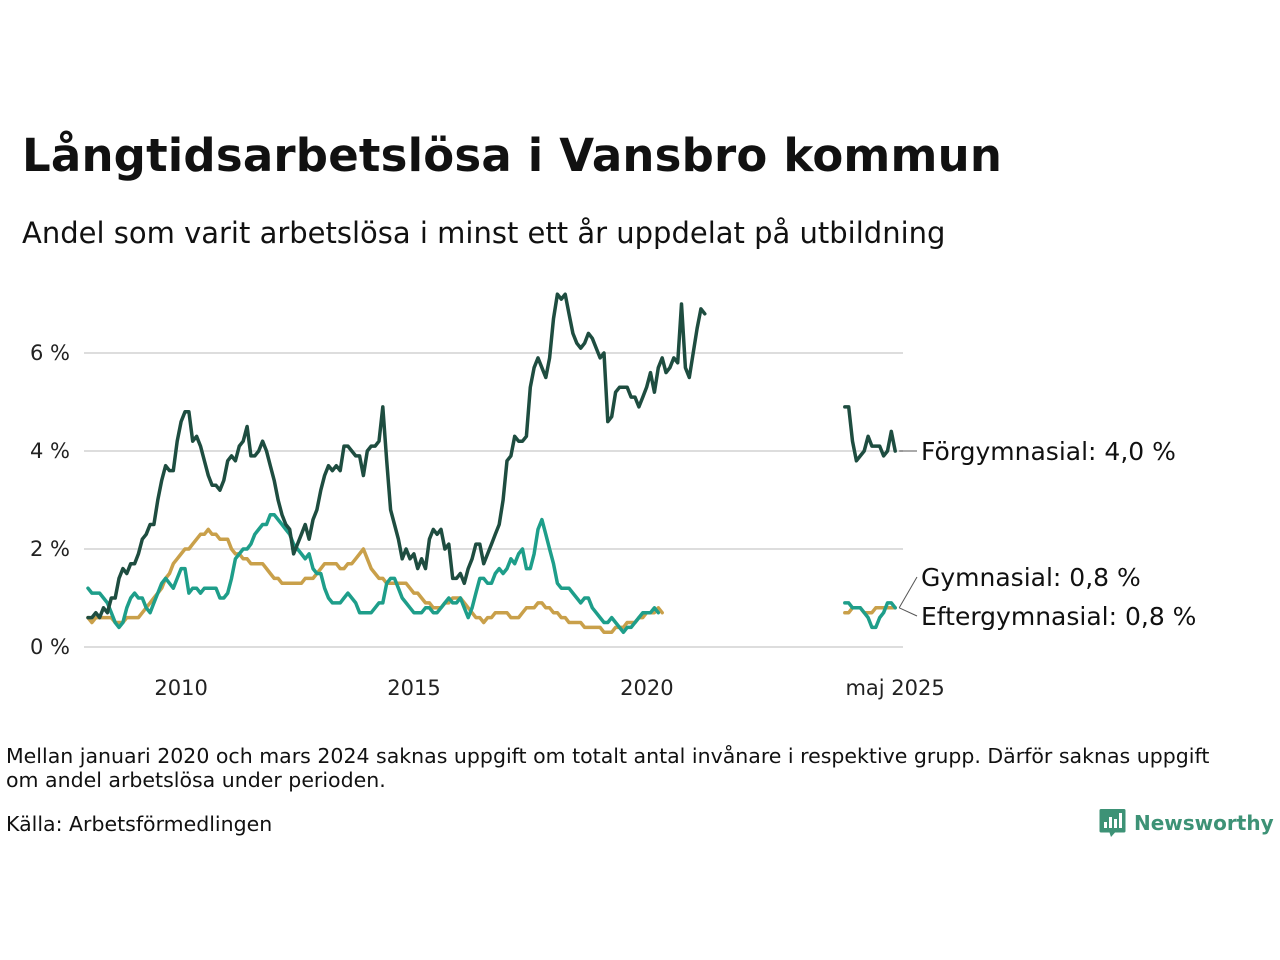  Describe the element at coordinates (512, 155) in the screenshot. I see `chart-title: Långtidsarbetslösa i Vansbro kommun` at that location.